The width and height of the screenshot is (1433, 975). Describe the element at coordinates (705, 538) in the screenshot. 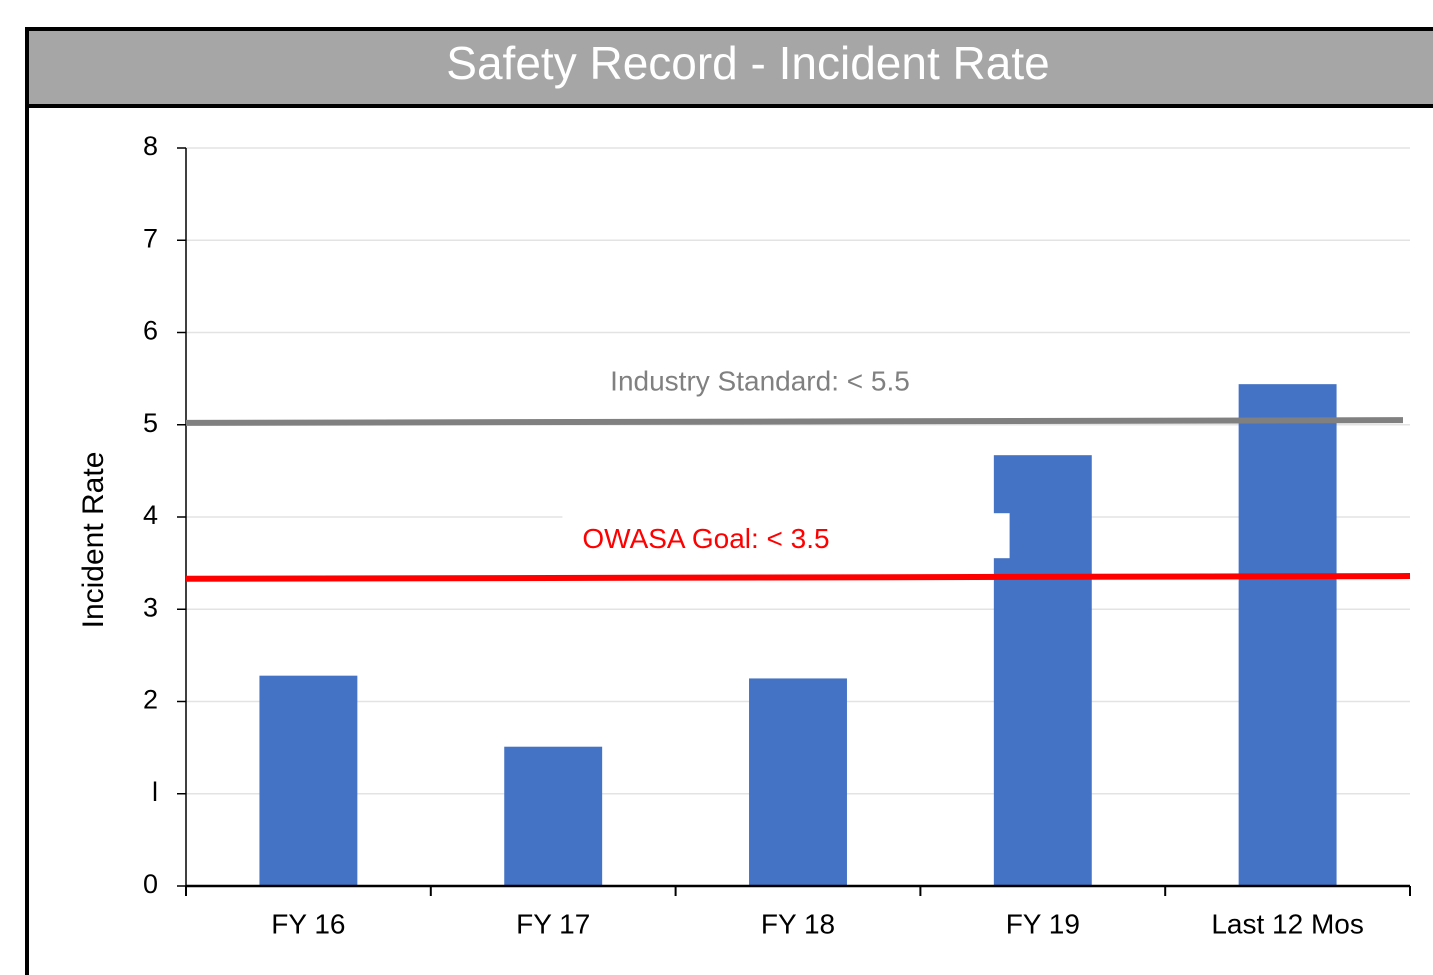

I see `reference-label: OWASA Goal: < 3.5` at that location.